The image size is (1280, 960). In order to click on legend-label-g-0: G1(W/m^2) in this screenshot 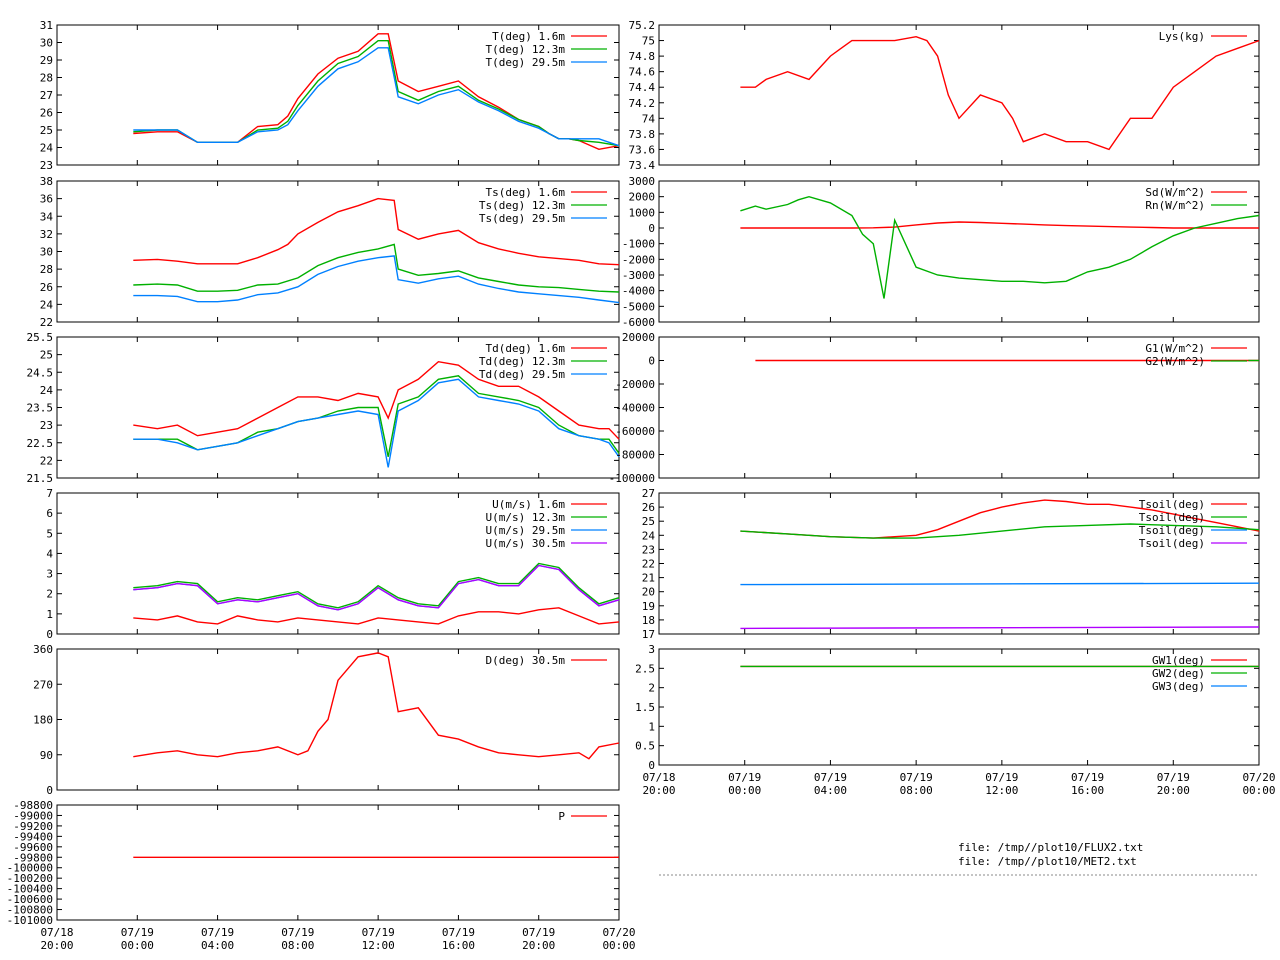, I will do `click(1175, 348)`.